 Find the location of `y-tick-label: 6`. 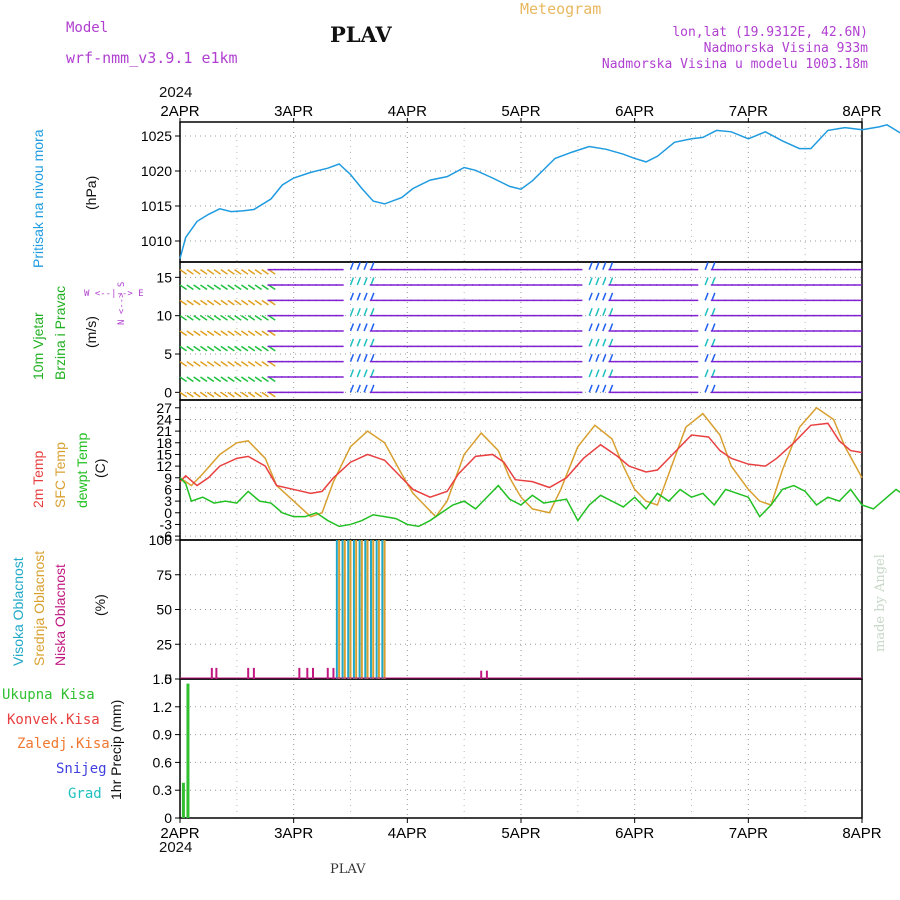

y-tick-label: 6 is located at coordinates (168, 489).